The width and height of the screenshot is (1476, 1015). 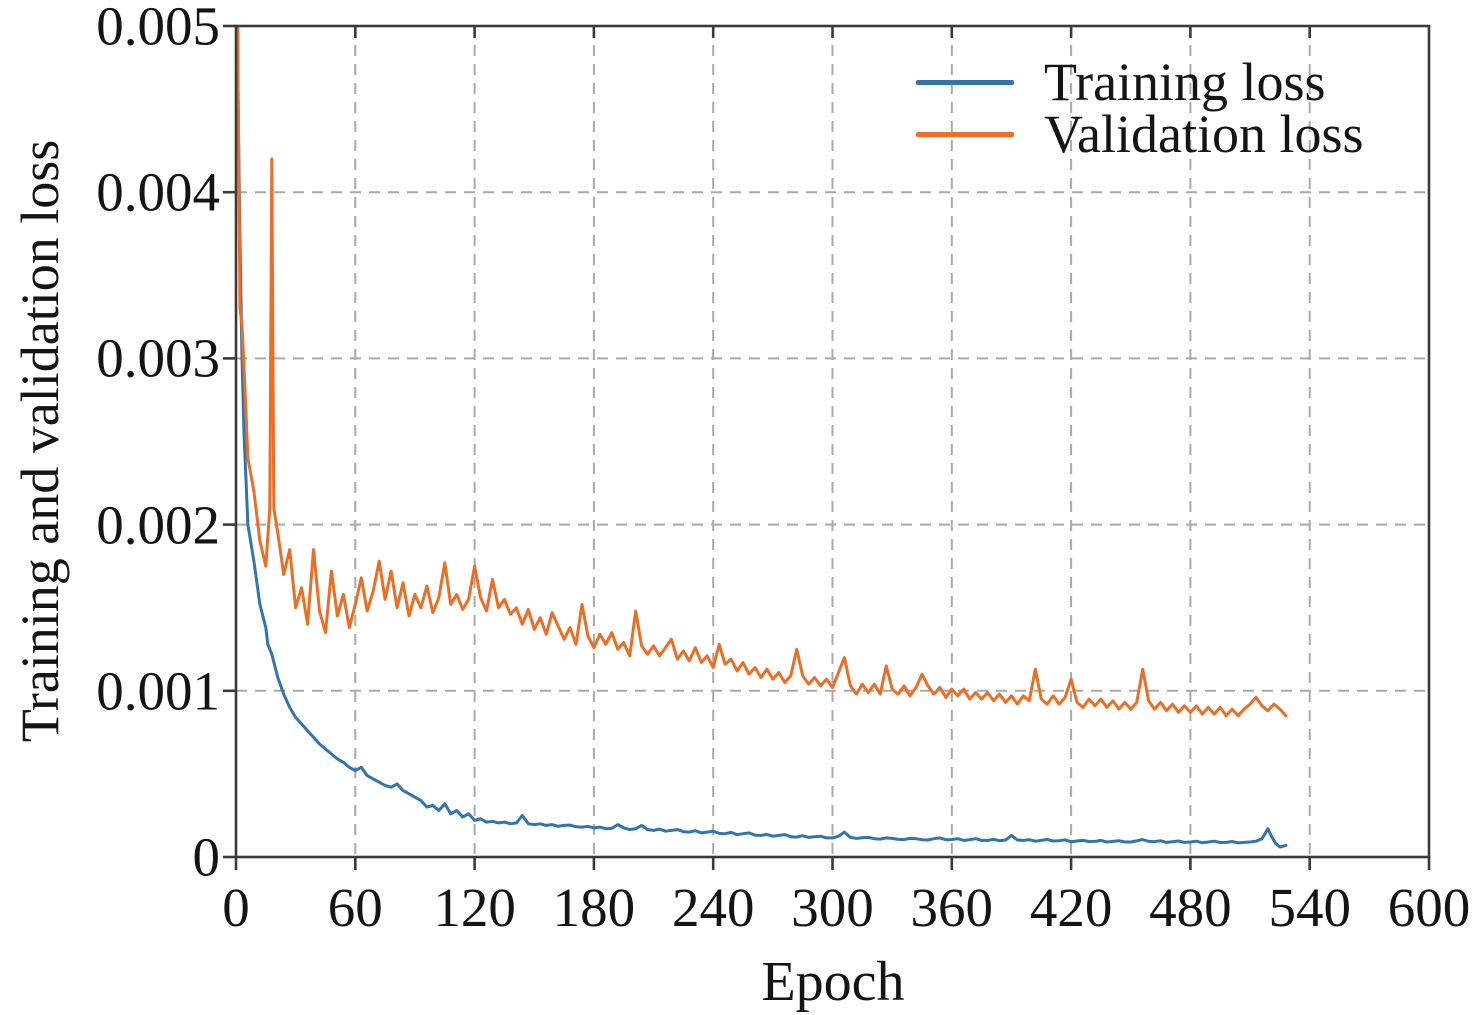 What do you see at coordinates (236, 907) in the screenshot?
I see `x-tick-label: 0` at bounding box center [236, 907].